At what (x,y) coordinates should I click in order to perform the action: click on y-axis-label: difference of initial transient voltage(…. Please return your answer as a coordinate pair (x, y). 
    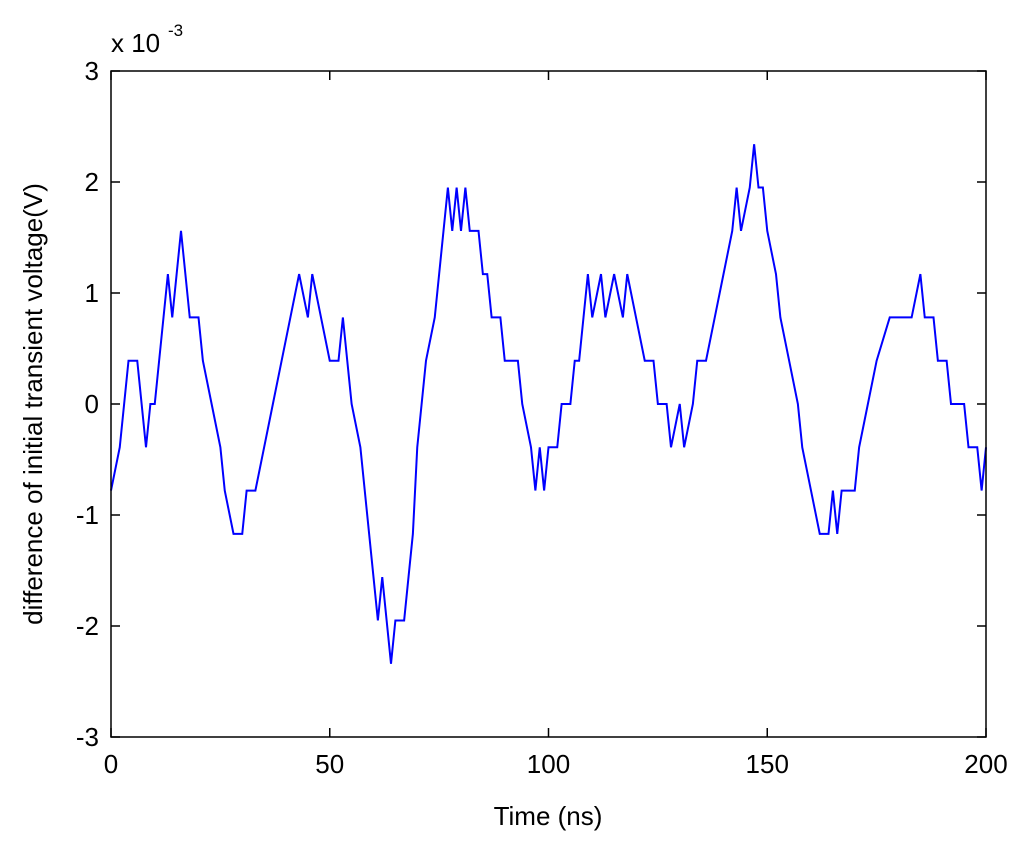
    Looking at the image, I should click on (33, 404).